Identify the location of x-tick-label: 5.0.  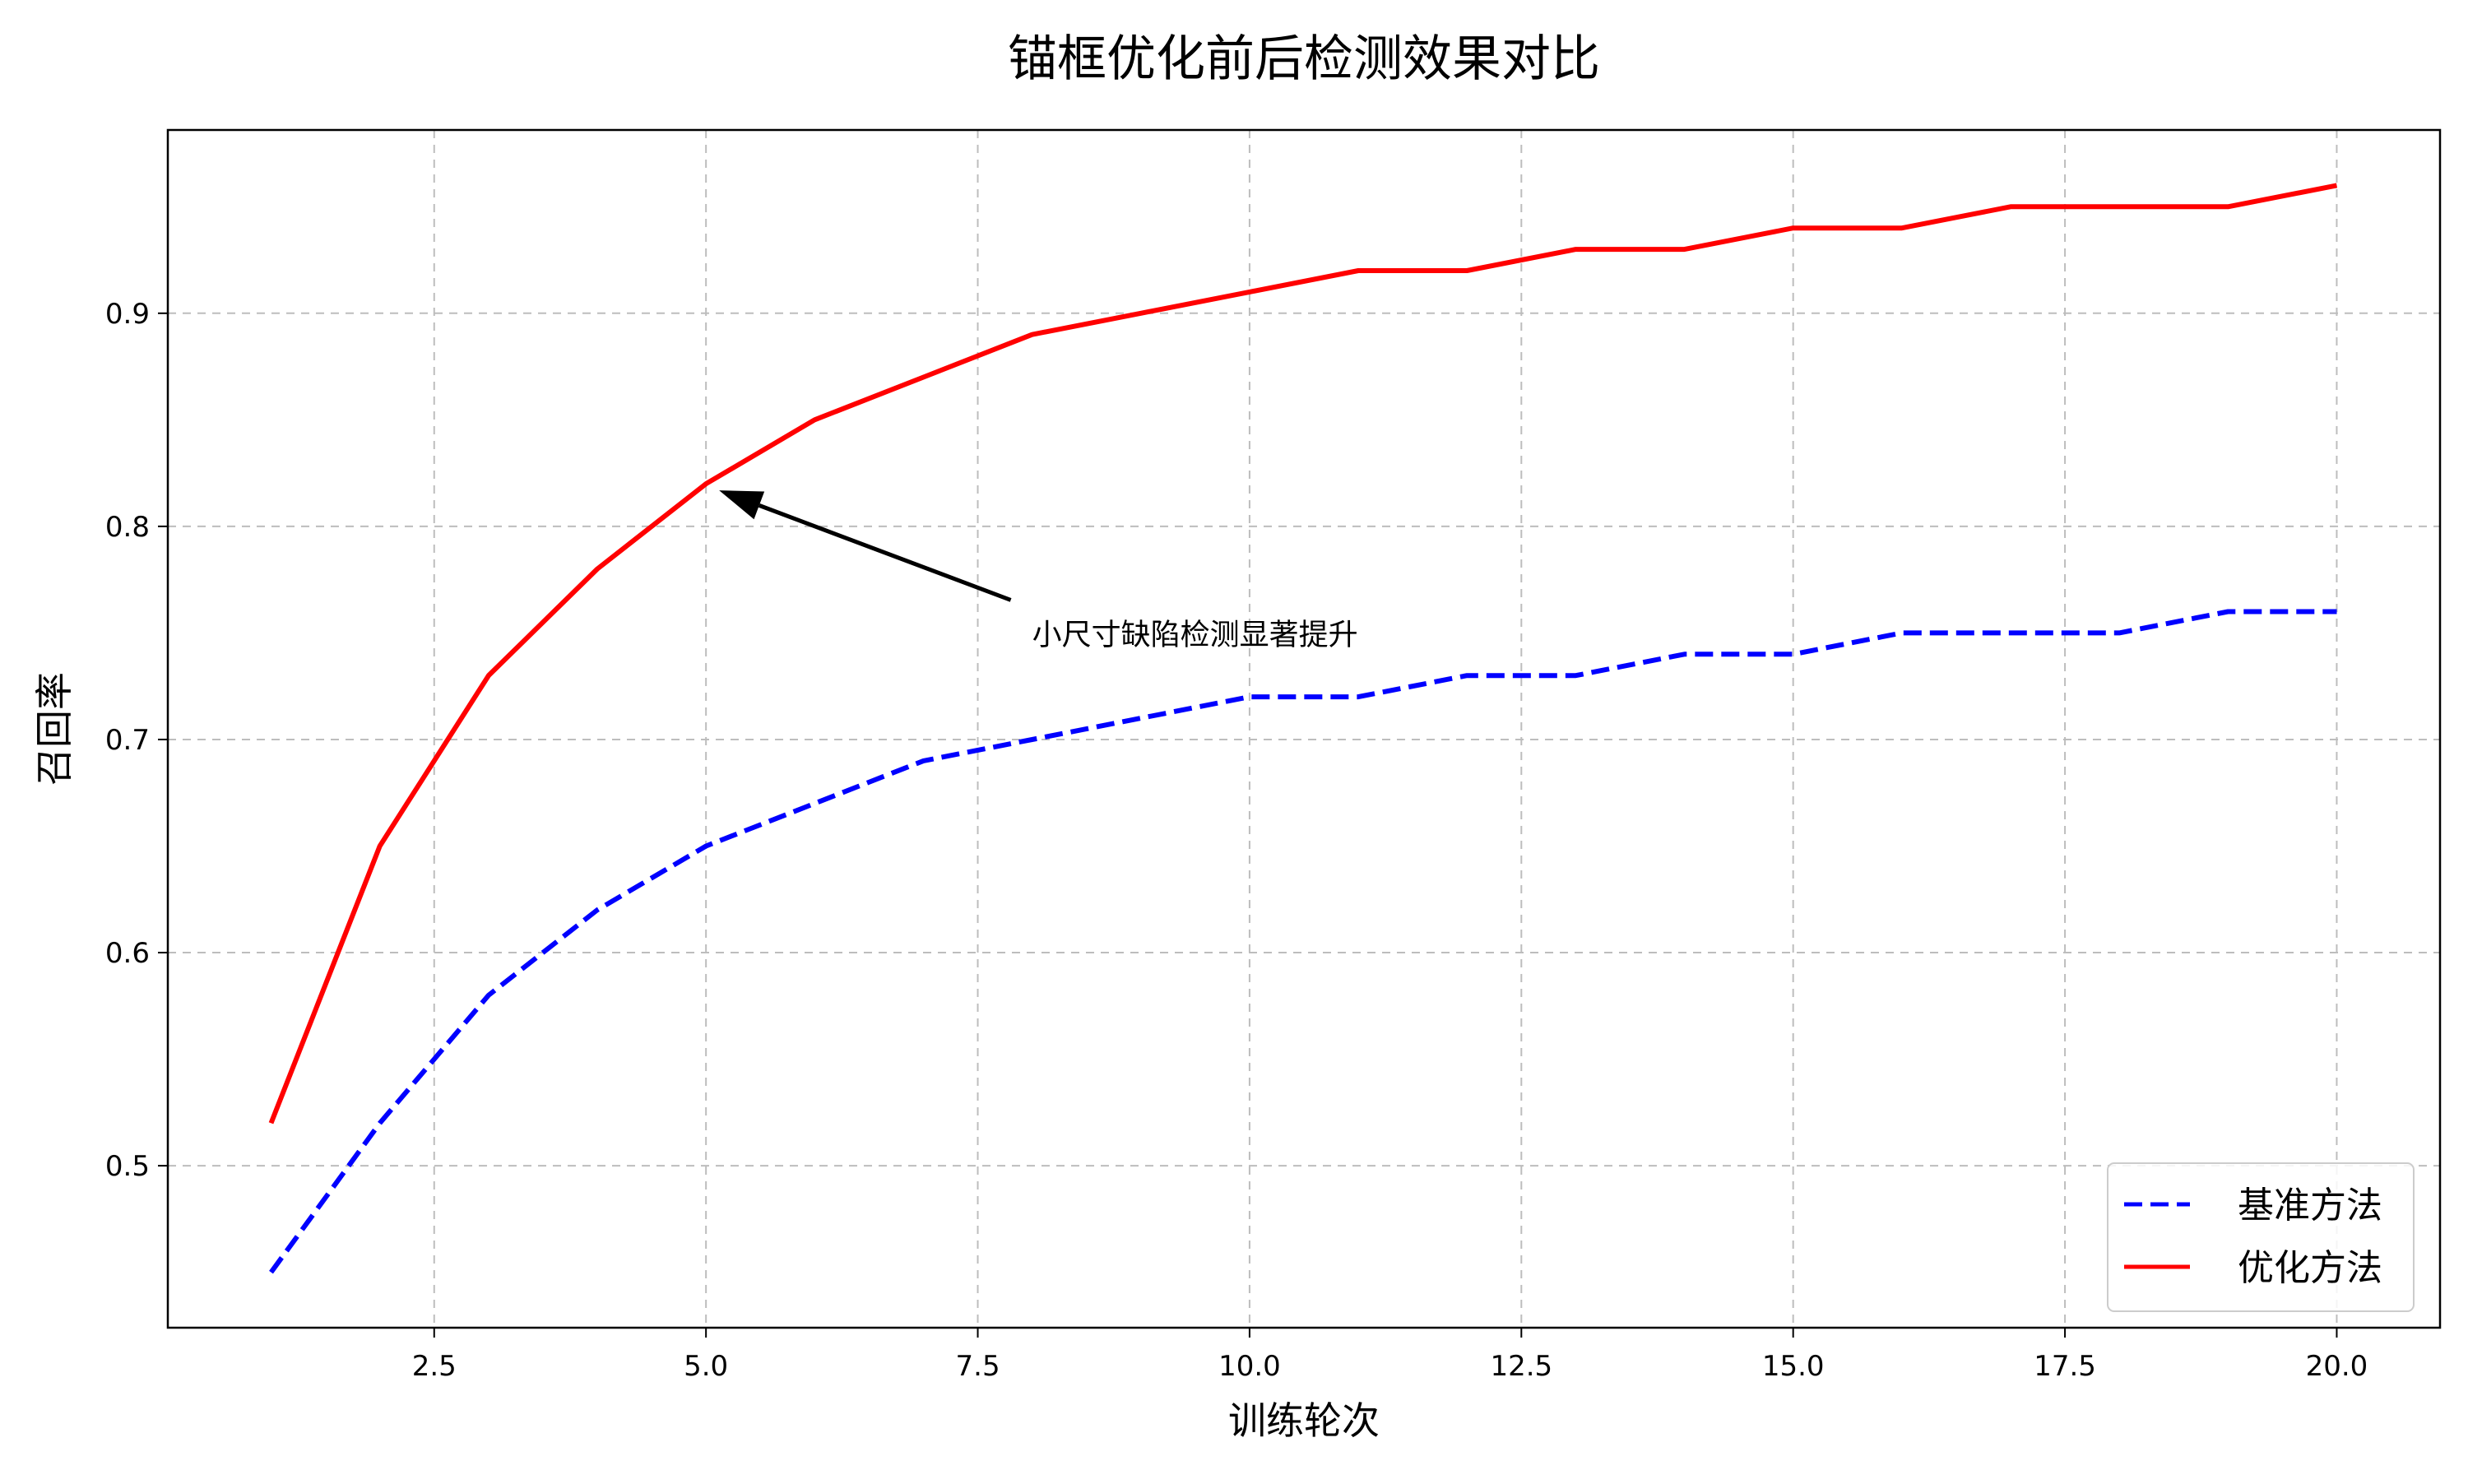
(706, 1366).